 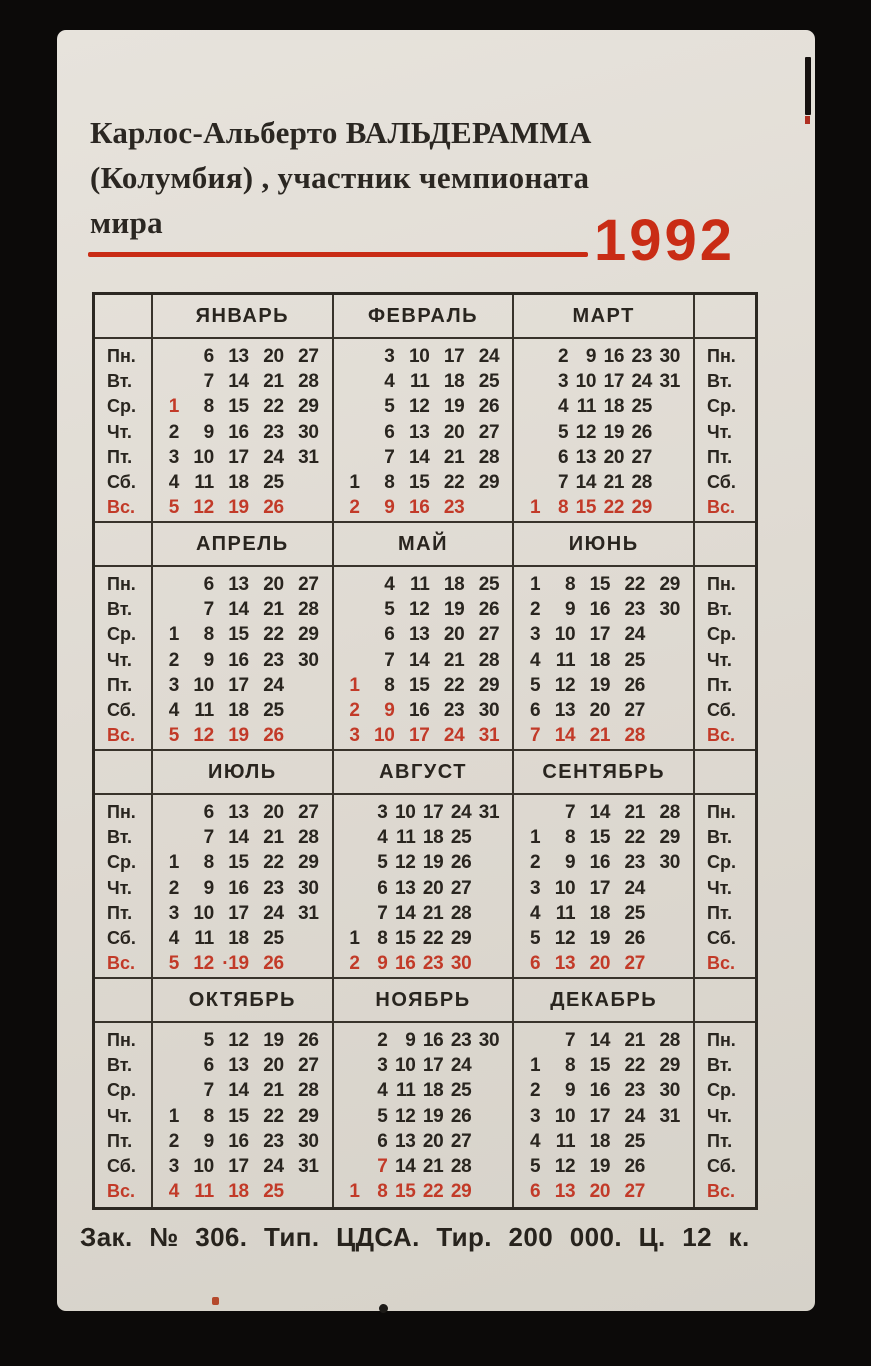 What do you see at coordinates (604, 317) in the screenshot?
I see `month-name: МАРТ` at bounding box center [604, 317].